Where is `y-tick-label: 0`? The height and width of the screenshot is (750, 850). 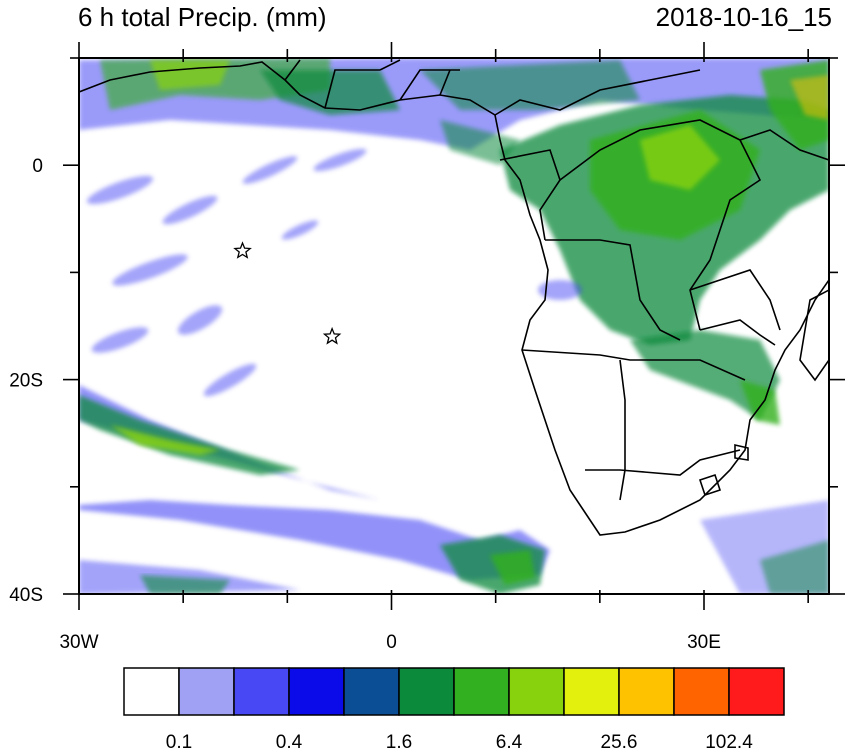
y-tick-label: 0 is located at coordinates (37, 166).